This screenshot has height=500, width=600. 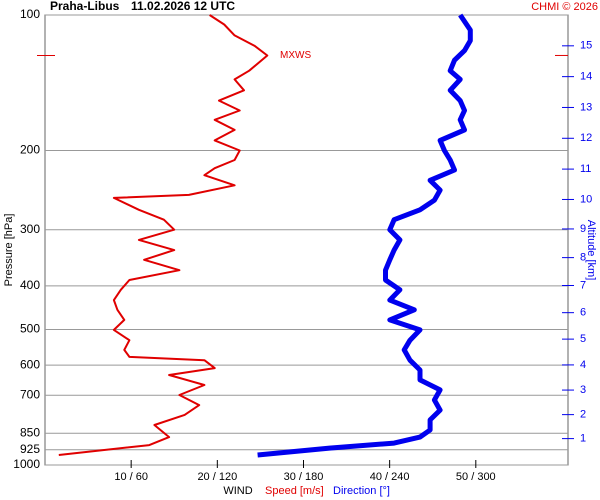 I want to click on y2-tick-label: 1, so click(x=583, y=439).